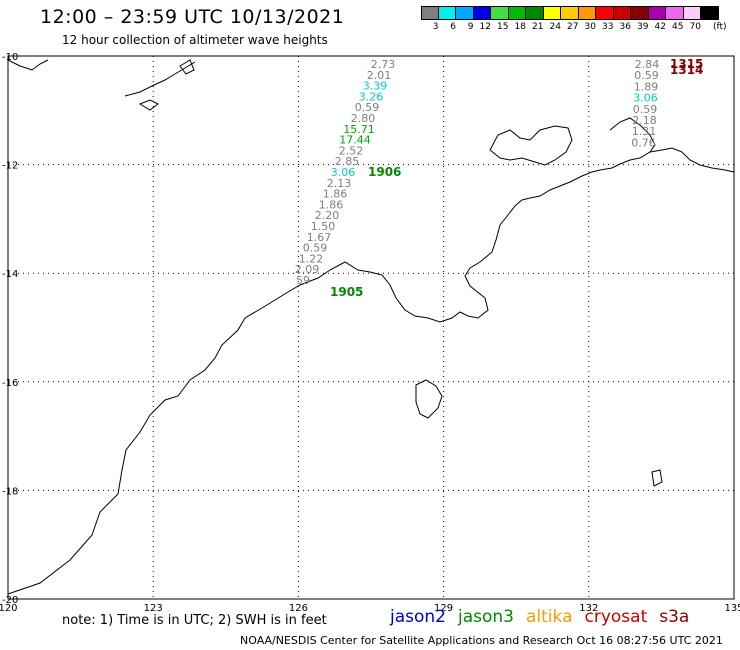 This screenshot has height=650, width=740. What do you see at coordinates (327, 215) in the screenshot?
I see `swh-value: 2.20` at bounding box center [327, 215].